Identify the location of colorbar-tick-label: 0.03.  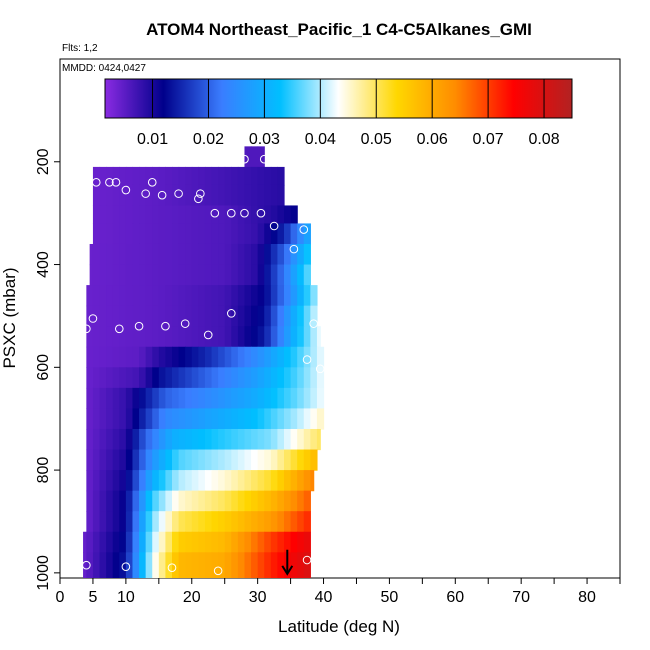
(264, 139).